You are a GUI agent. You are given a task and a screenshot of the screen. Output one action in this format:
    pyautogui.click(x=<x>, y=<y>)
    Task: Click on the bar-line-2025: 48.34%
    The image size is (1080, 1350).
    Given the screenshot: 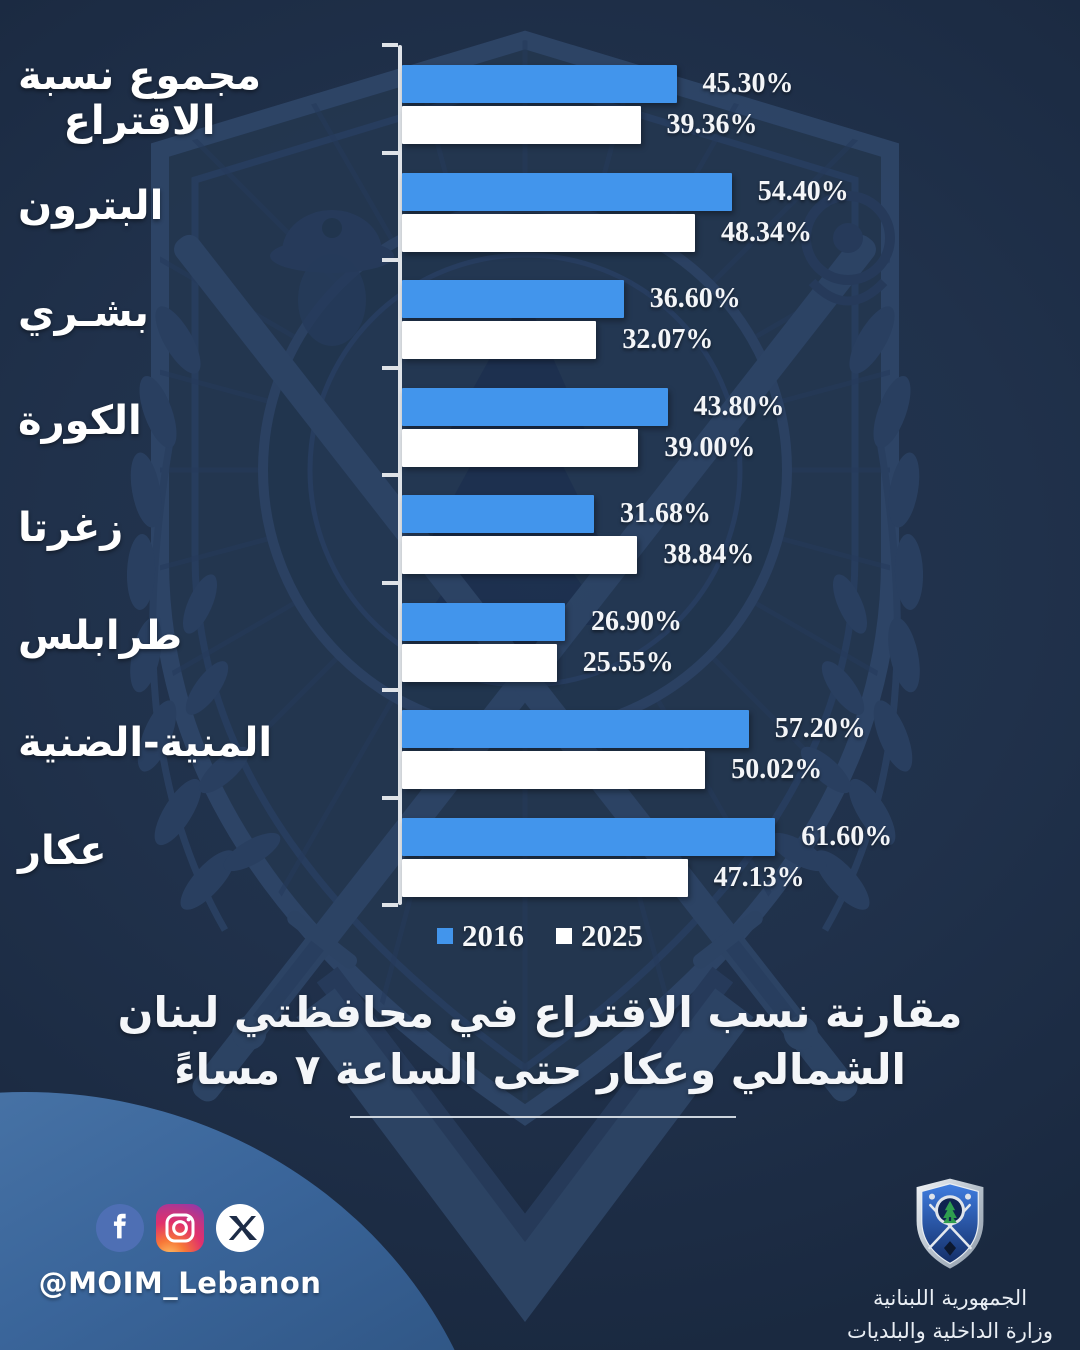 What is the action you would take?
    pyautogui.click(x=732, y=232)
    